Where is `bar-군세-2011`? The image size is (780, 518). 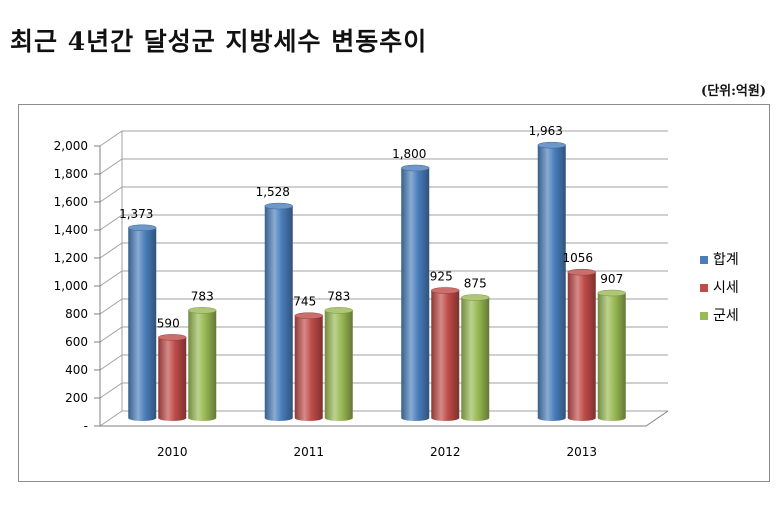 bar-군세-2011 is located at coordinates (338, 364).